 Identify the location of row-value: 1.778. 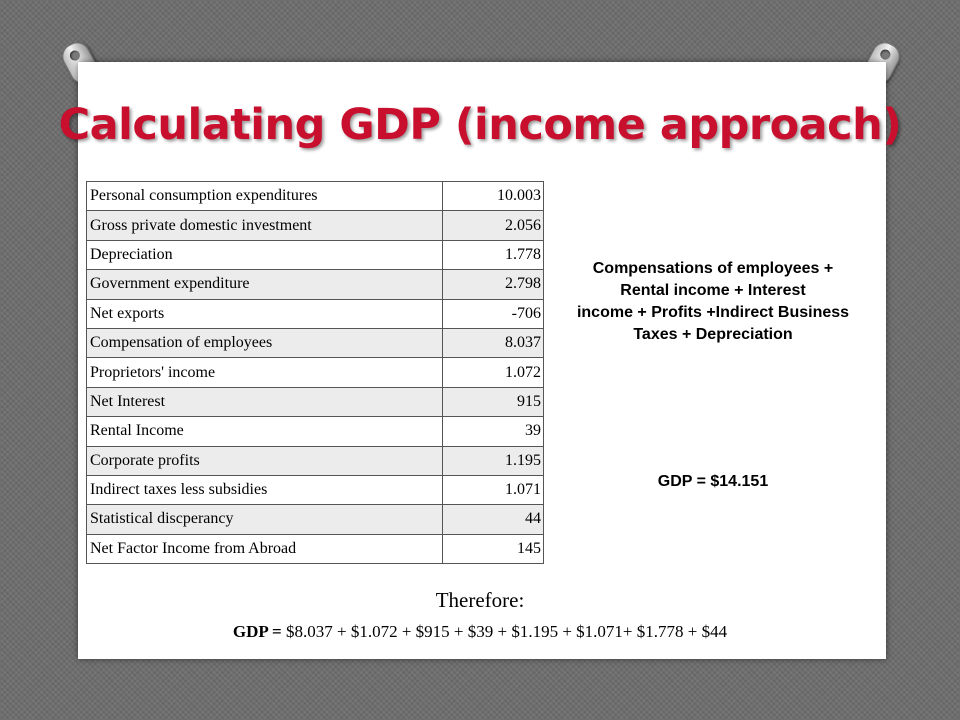
(493, 255).